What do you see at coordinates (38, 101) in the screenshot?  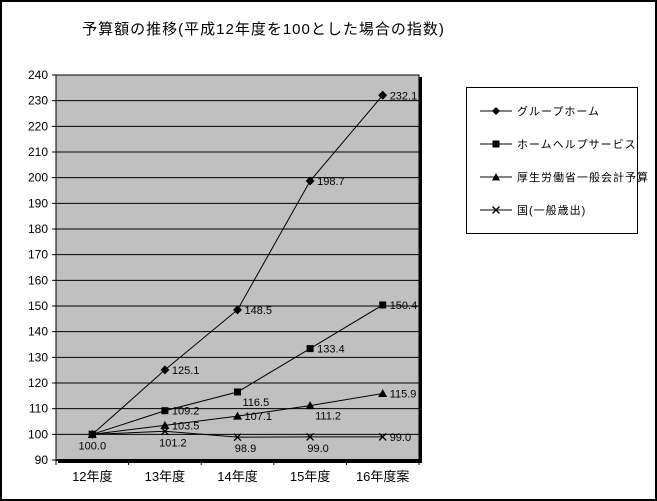 I see `y-axis-tick-label: 230` at bounding box center [38, 101].